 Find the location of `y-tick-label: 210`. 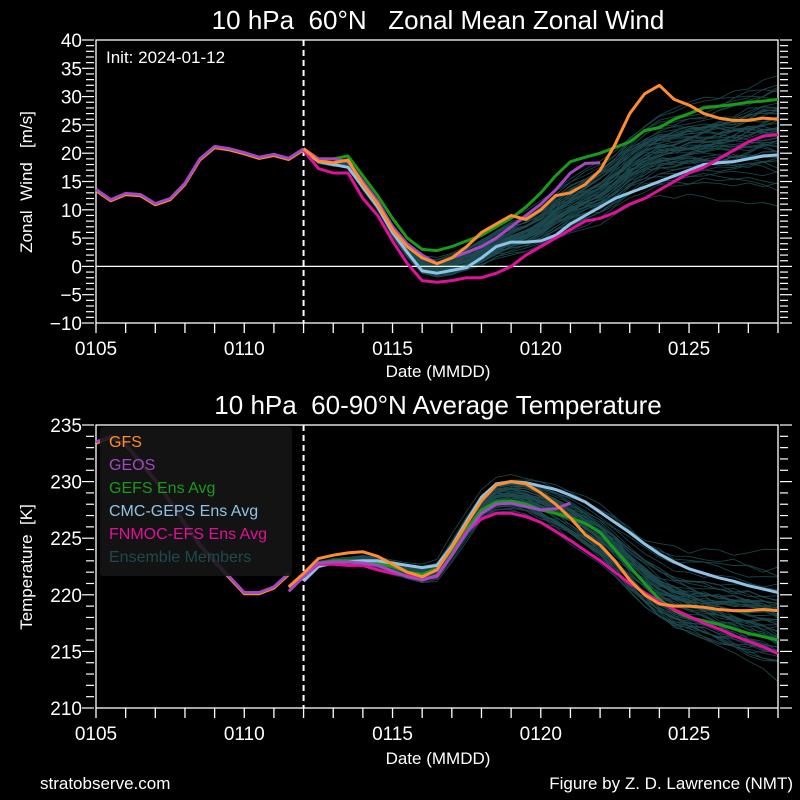

y-tick-label: 210 is located at coordinates (66, 709).